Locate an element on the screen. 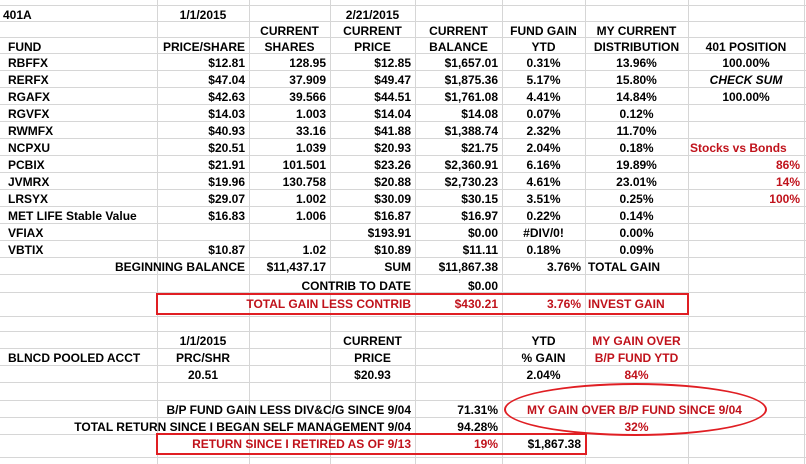 This screenshot has width=806, height=464. fund-price-share: $12.81 is located at coordinates (226, 63).